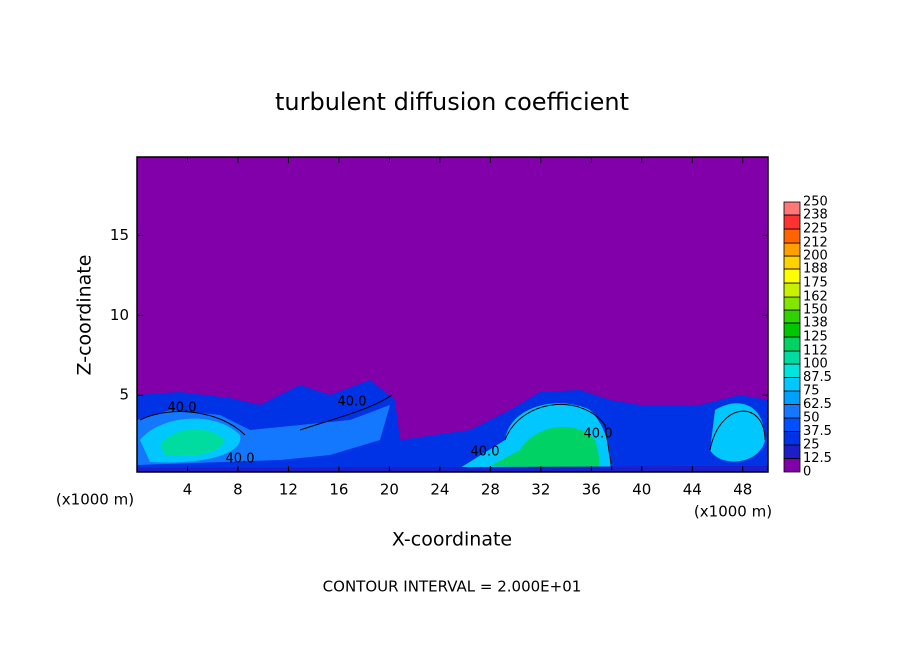 Image resolution: width=904 pixels, height=654 pixels. Describe the element at coordinates (815, 268) in the screenshot. I see `colorbar-label: 188` at that location.